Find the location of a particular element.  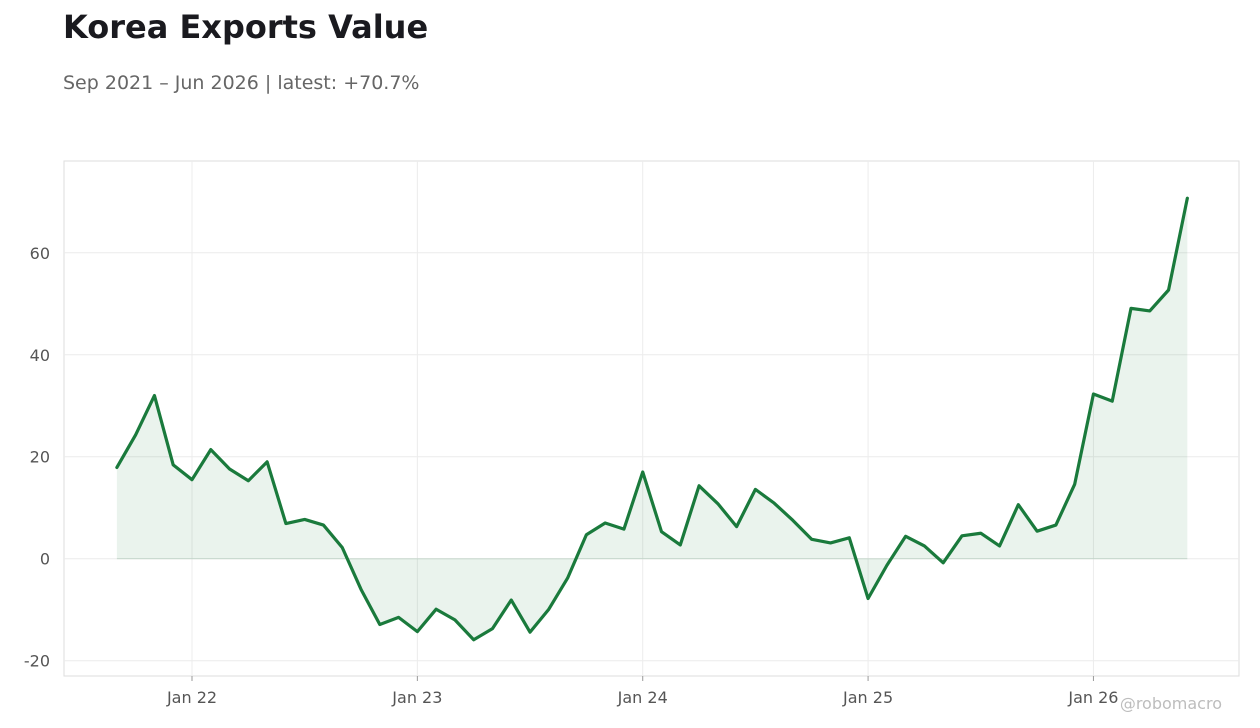

watermark: @robomacro is located at coordinates (1170, 703).